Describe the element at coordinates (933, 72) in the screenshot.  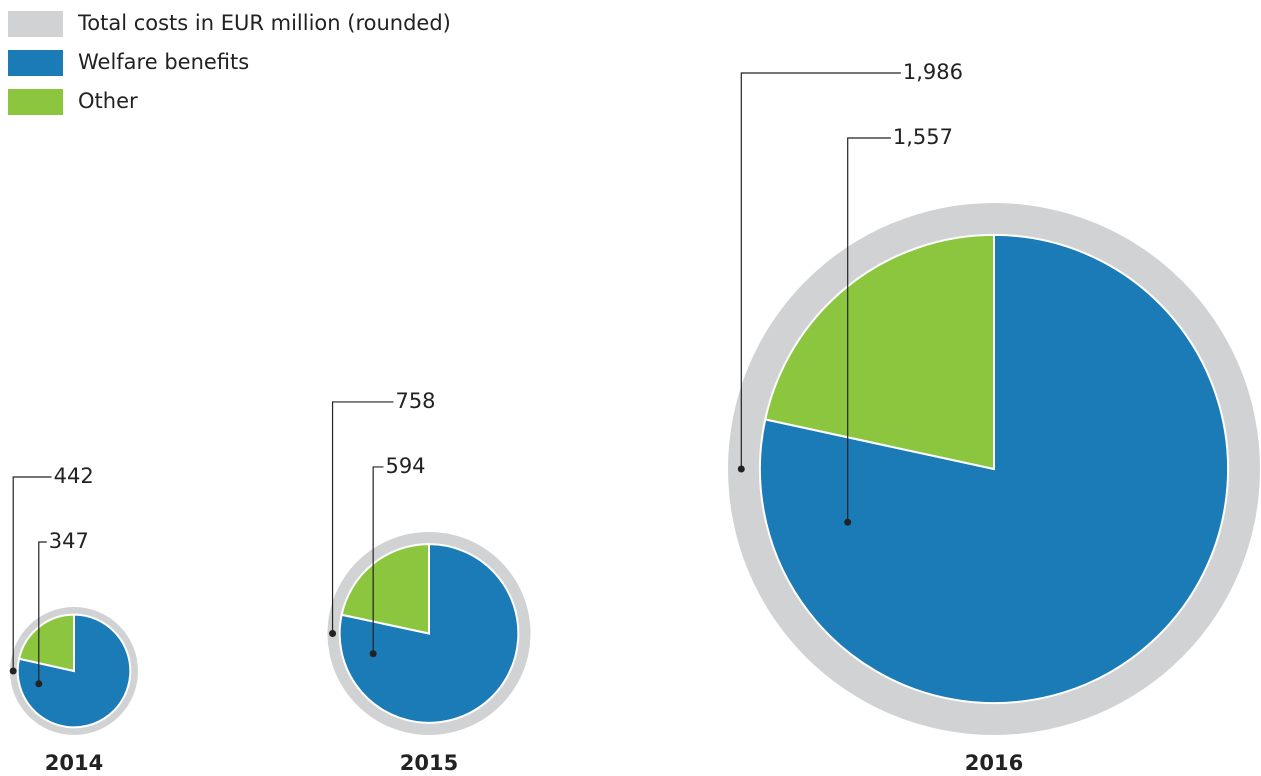
I see `value-label: 1,986` at that location.